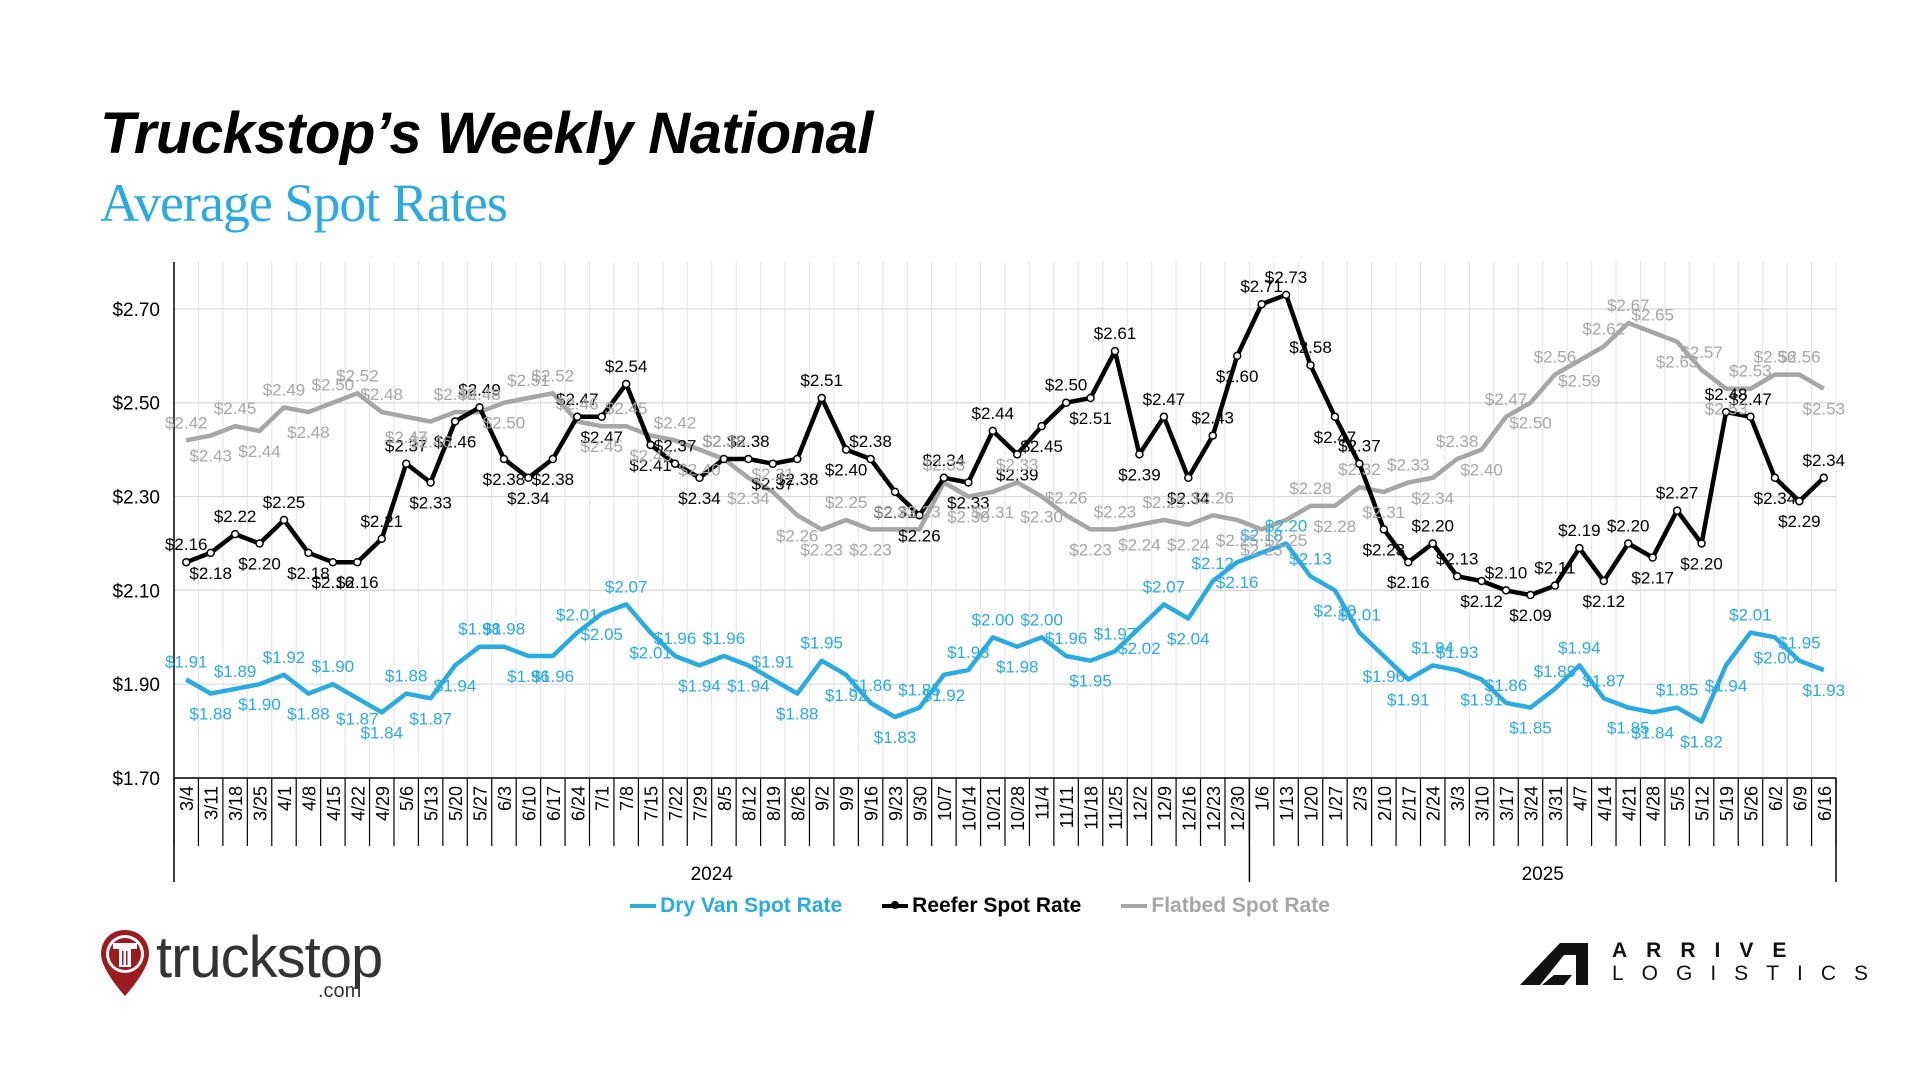 This screenshot has height=1080, width=1920. What do you see at coordinates (1629, 803) in the screenshot?
I see `x-tick-label: 4/21` at bounding box center [1629, 803].